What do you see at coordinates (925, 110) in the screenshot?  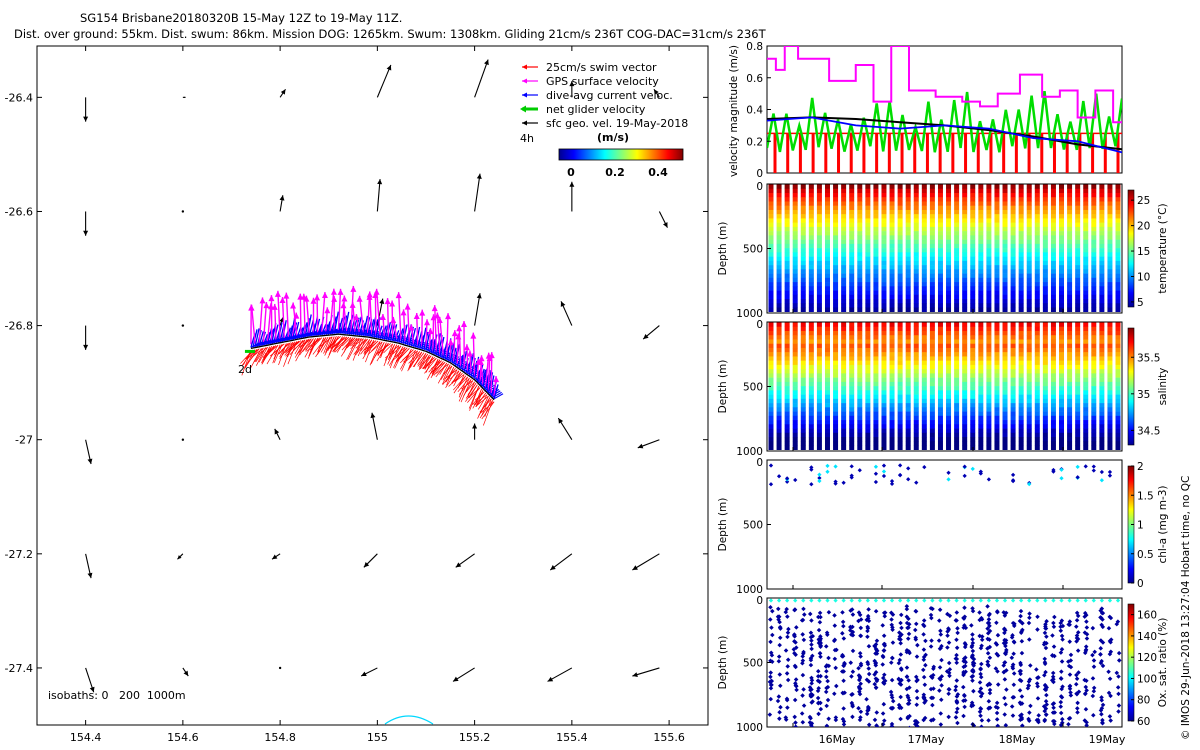 I see `velocity-panel: 00.20.40.60.8 velocity magnitude (m/s)` at bounding box center [925, 110].